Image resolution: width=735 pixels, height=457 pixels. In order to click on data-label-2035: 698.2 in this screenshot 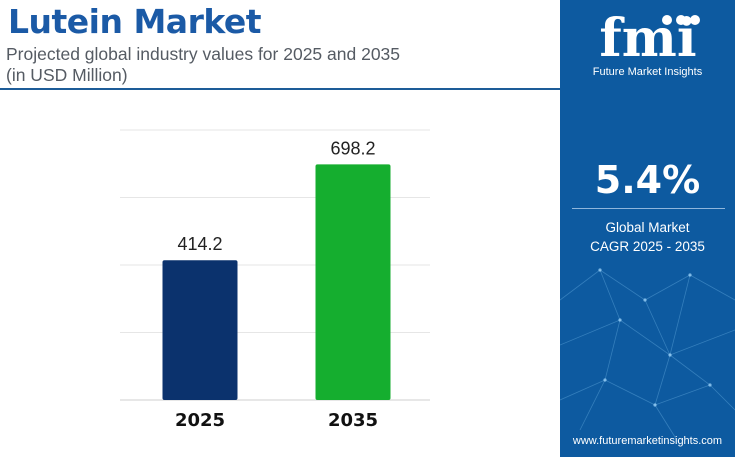, I will do `click(352, 148)`.